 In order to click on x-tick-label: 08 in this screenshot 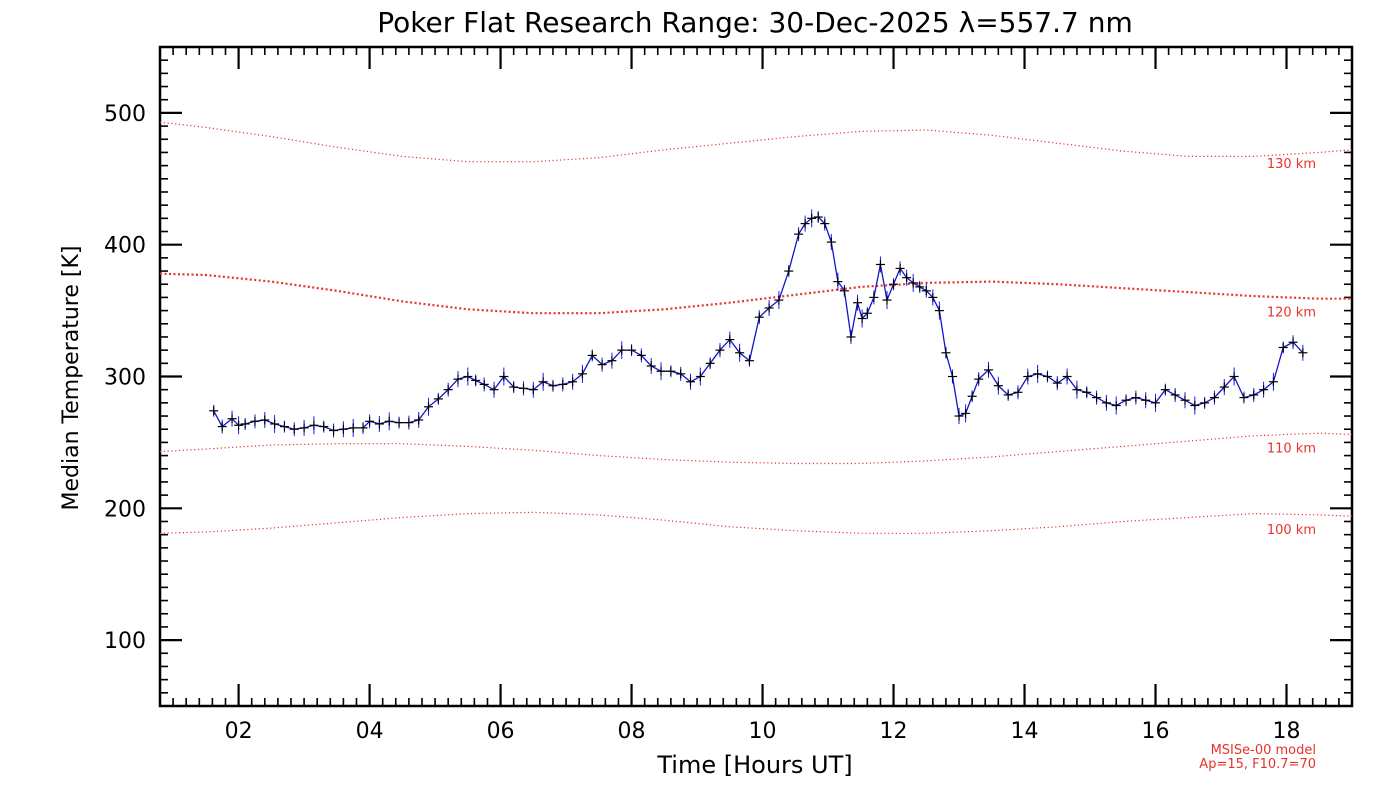, I will do `click(632, 731)`.